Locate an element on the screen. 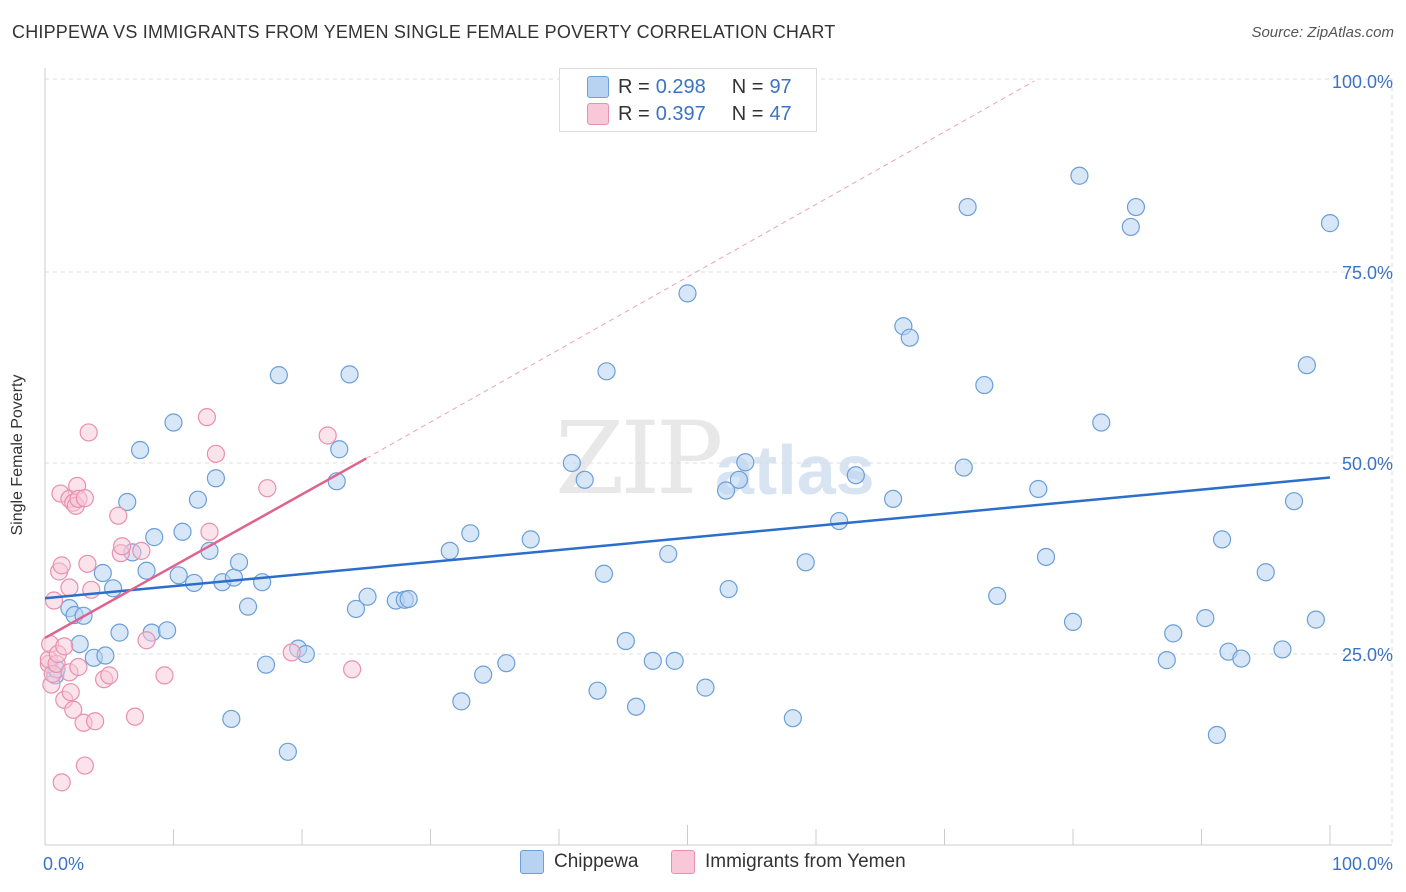  legend-label-chippewa: Chippewa is located at coordinates (596, 861).